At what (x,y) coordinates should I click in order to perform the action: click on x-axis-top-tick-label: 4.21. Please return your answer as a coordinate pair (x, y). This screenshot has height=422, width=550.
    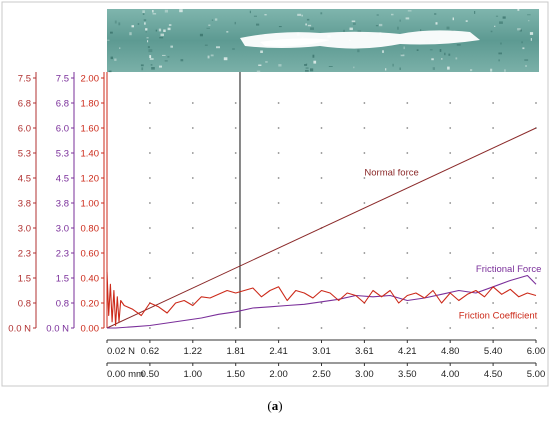
    Looking at the image, I should click on (407, 351).